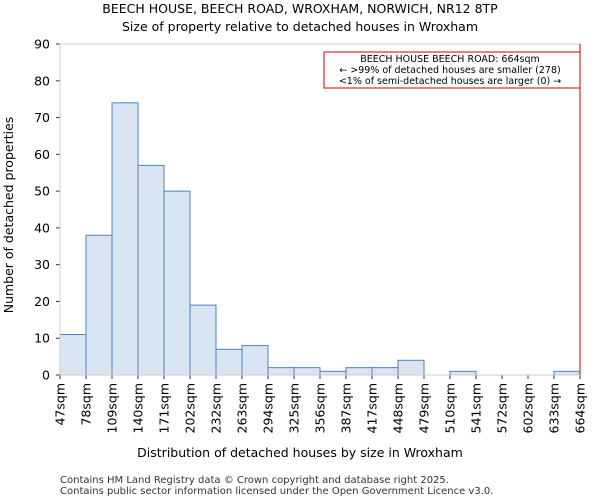  Describe the element at coordinates (268, 408) in the screenshot. I see `x-tick-label: 294sqm` at that location.